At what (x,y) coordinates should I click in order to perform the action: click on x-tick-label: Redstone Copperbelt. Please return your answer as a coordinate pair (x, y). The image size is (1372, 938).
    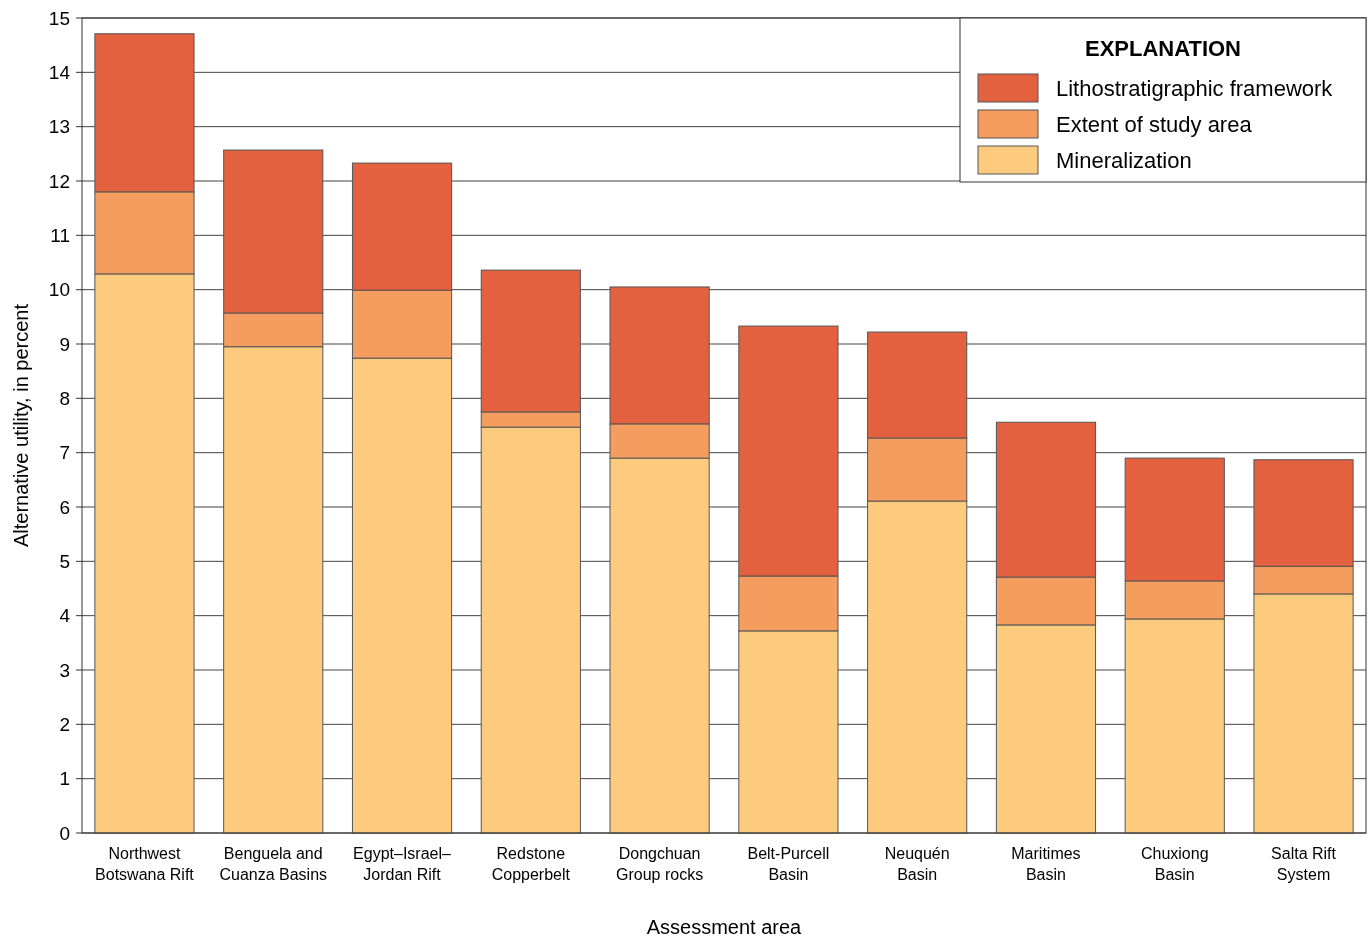
    Looking at the image, I should click on (531, 864).